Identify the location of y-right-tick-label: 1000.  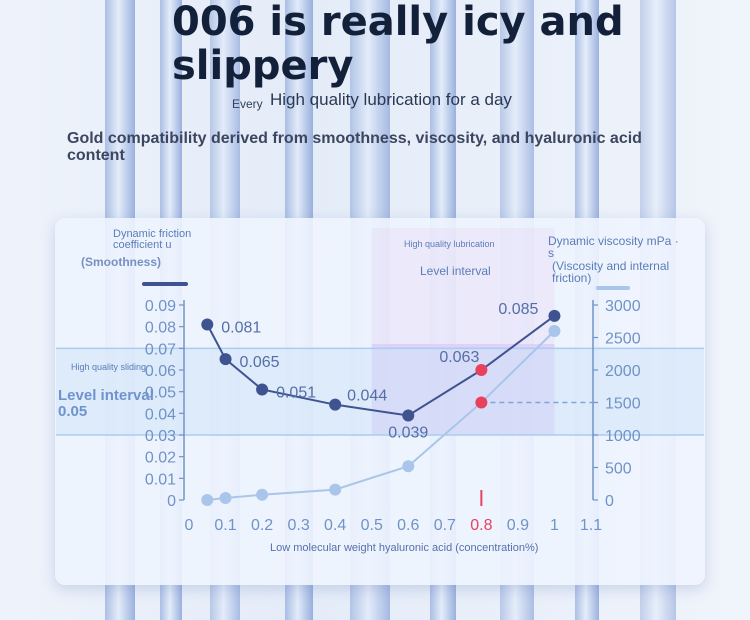
(623, 436).